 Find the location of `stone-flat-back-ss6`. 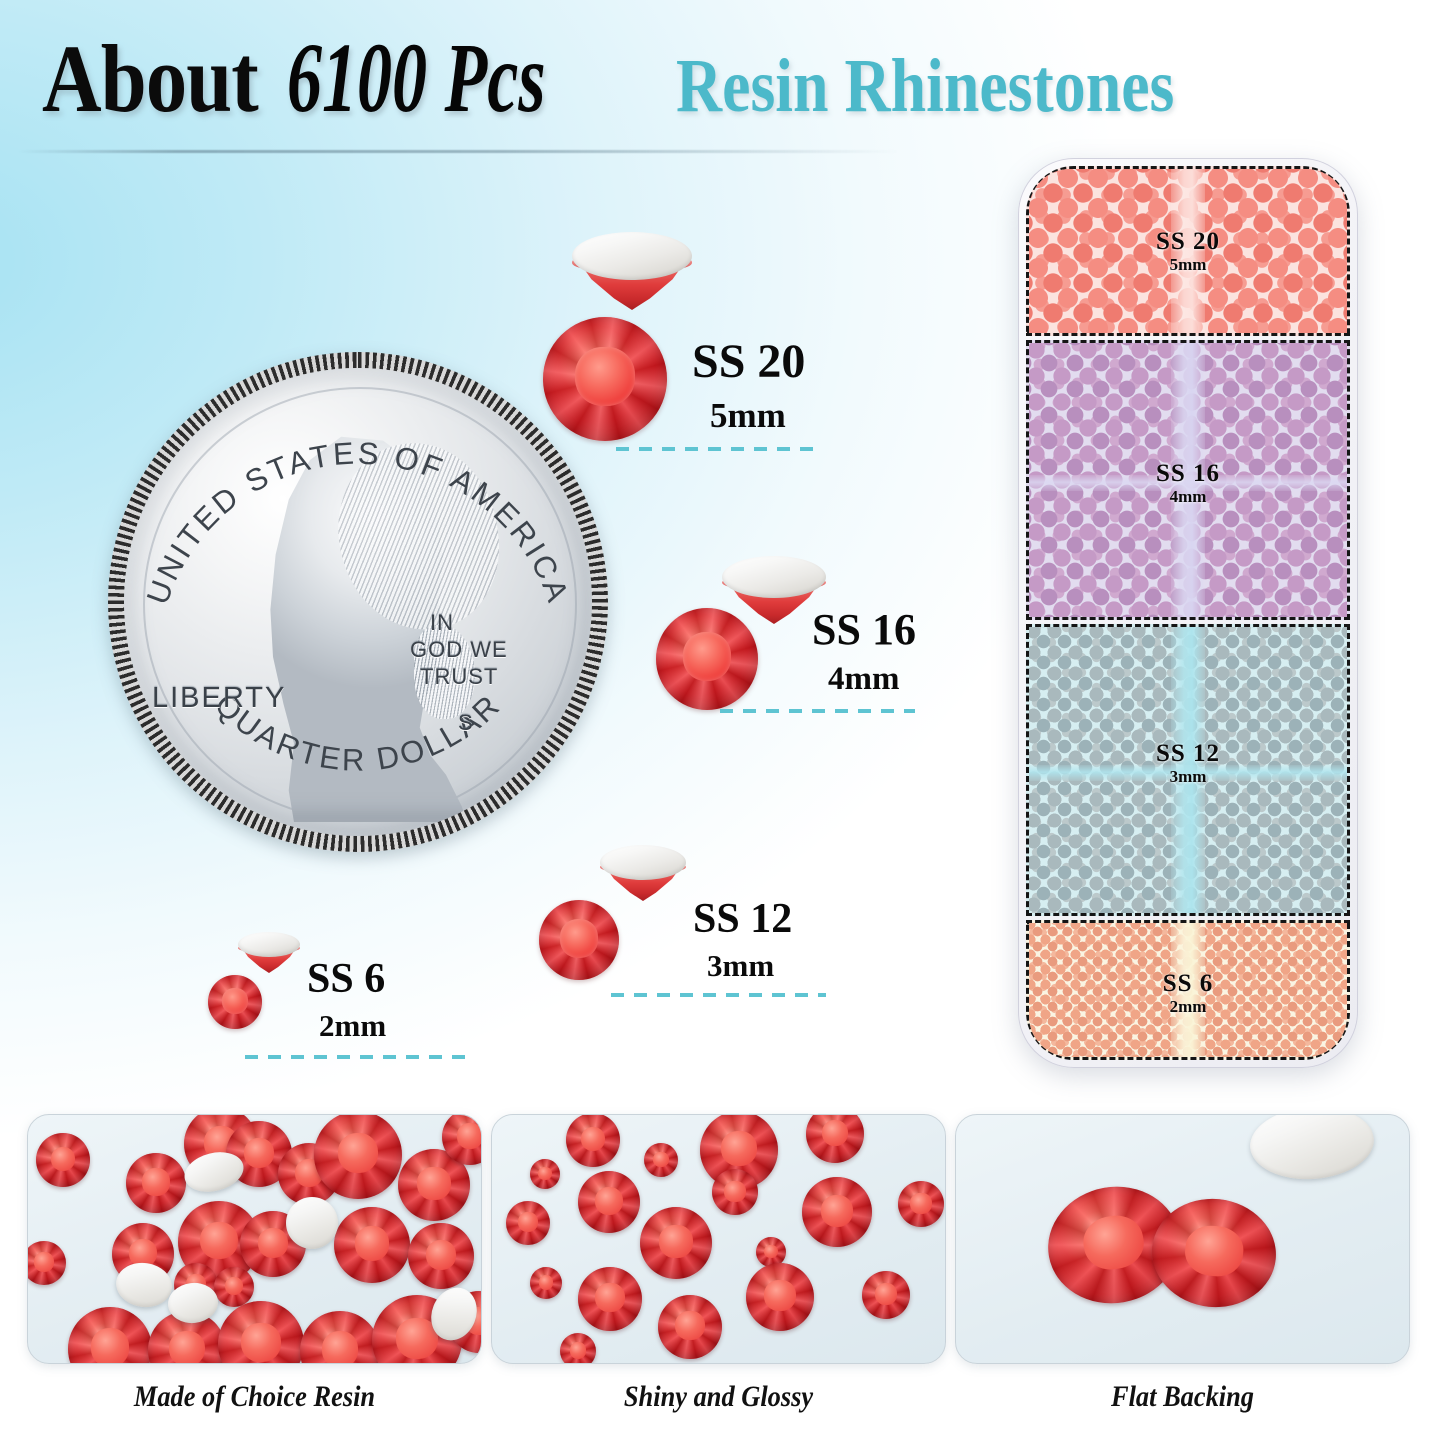

stone-flat-back-ss6 is located at coordinates (269, 945).